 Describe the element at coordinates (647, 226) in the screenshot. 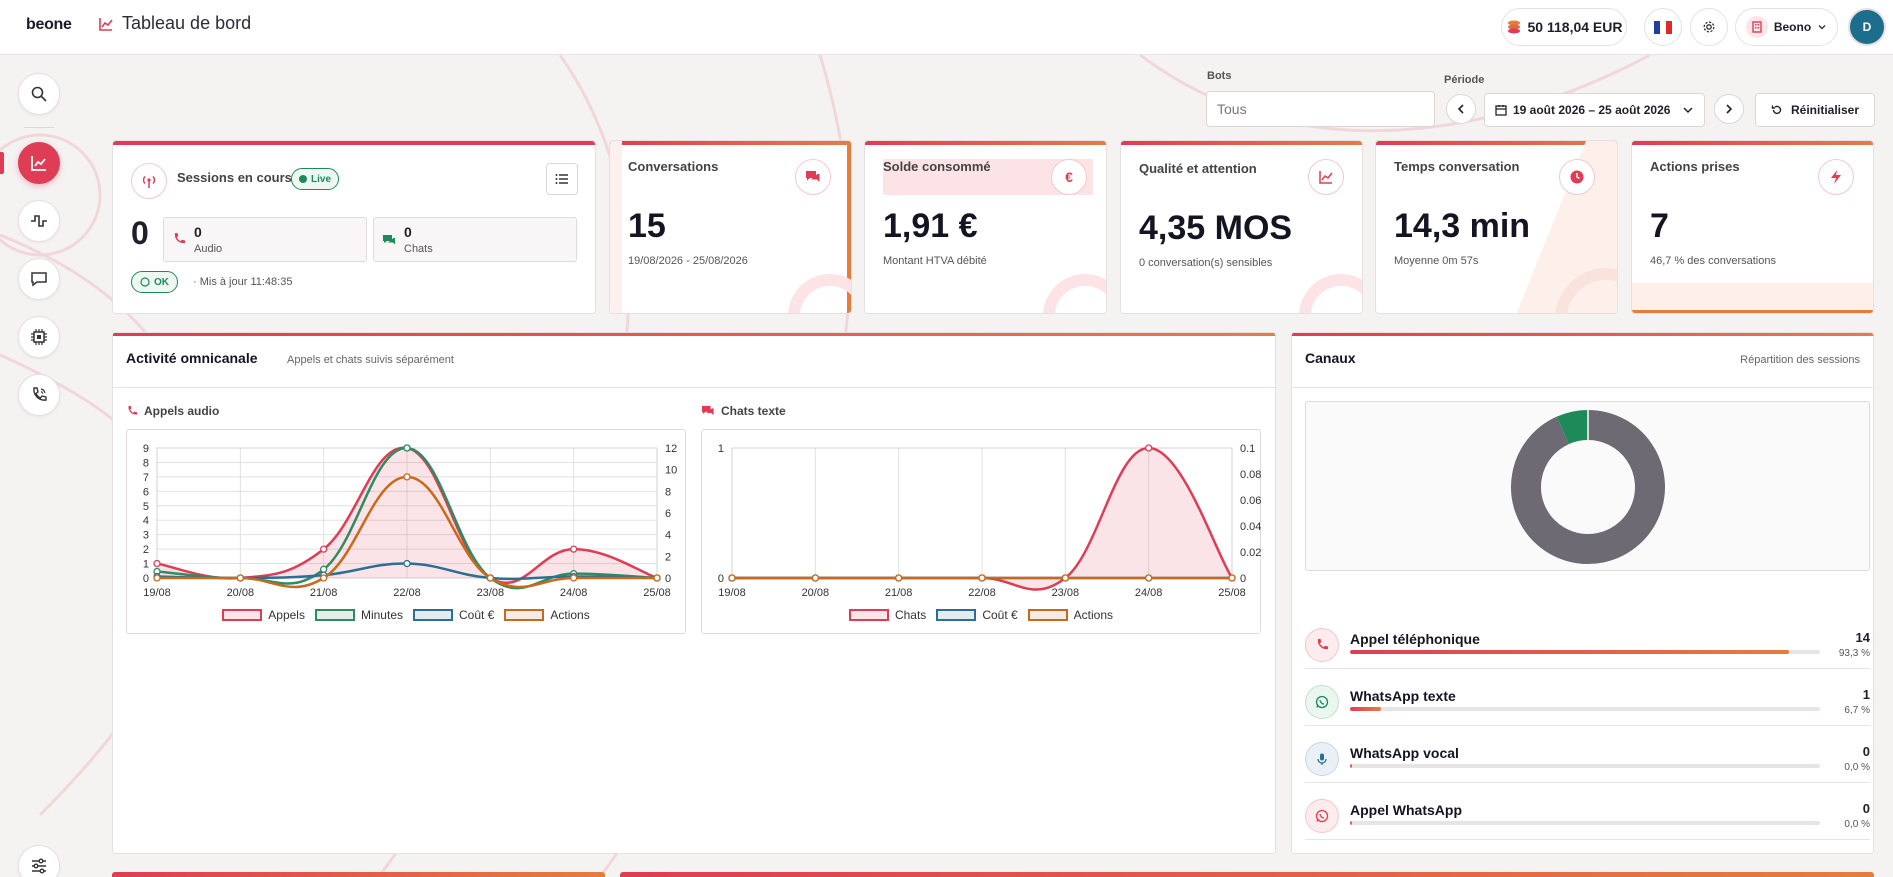

I see `kpi-value: 15` at that location.